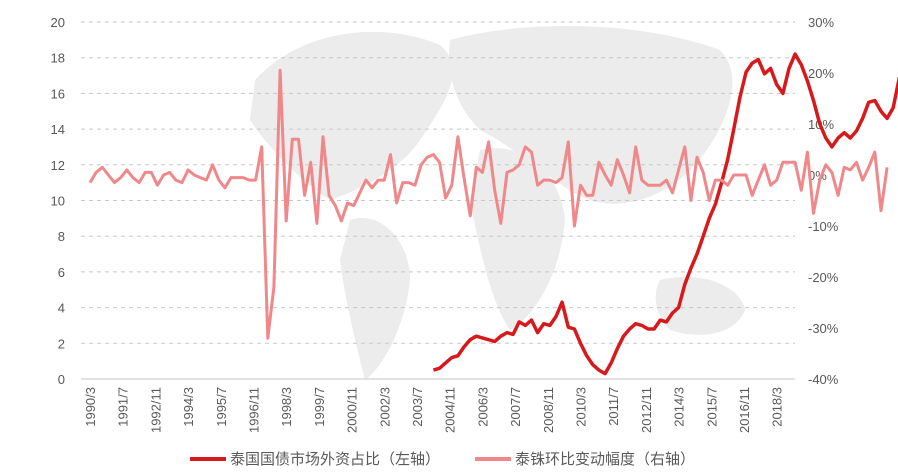 The width and height of the screenshot is (898, 472). I want to click on svg-text: 2007/7, so click(515, 407).